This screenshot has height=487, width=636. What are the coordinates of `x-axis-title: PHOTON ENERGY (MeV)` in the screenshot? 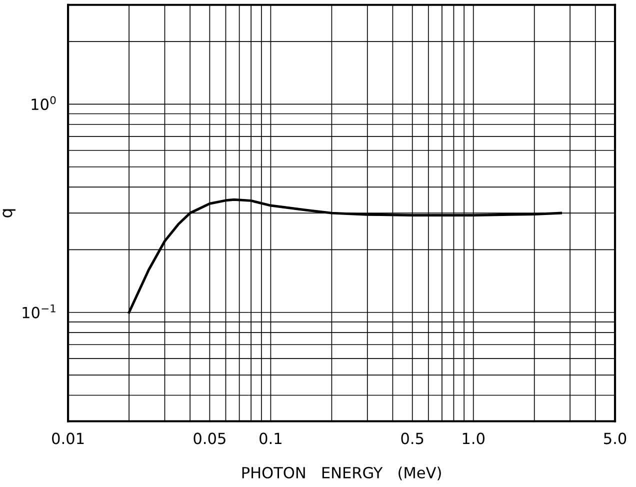 It's located at (341, 473).